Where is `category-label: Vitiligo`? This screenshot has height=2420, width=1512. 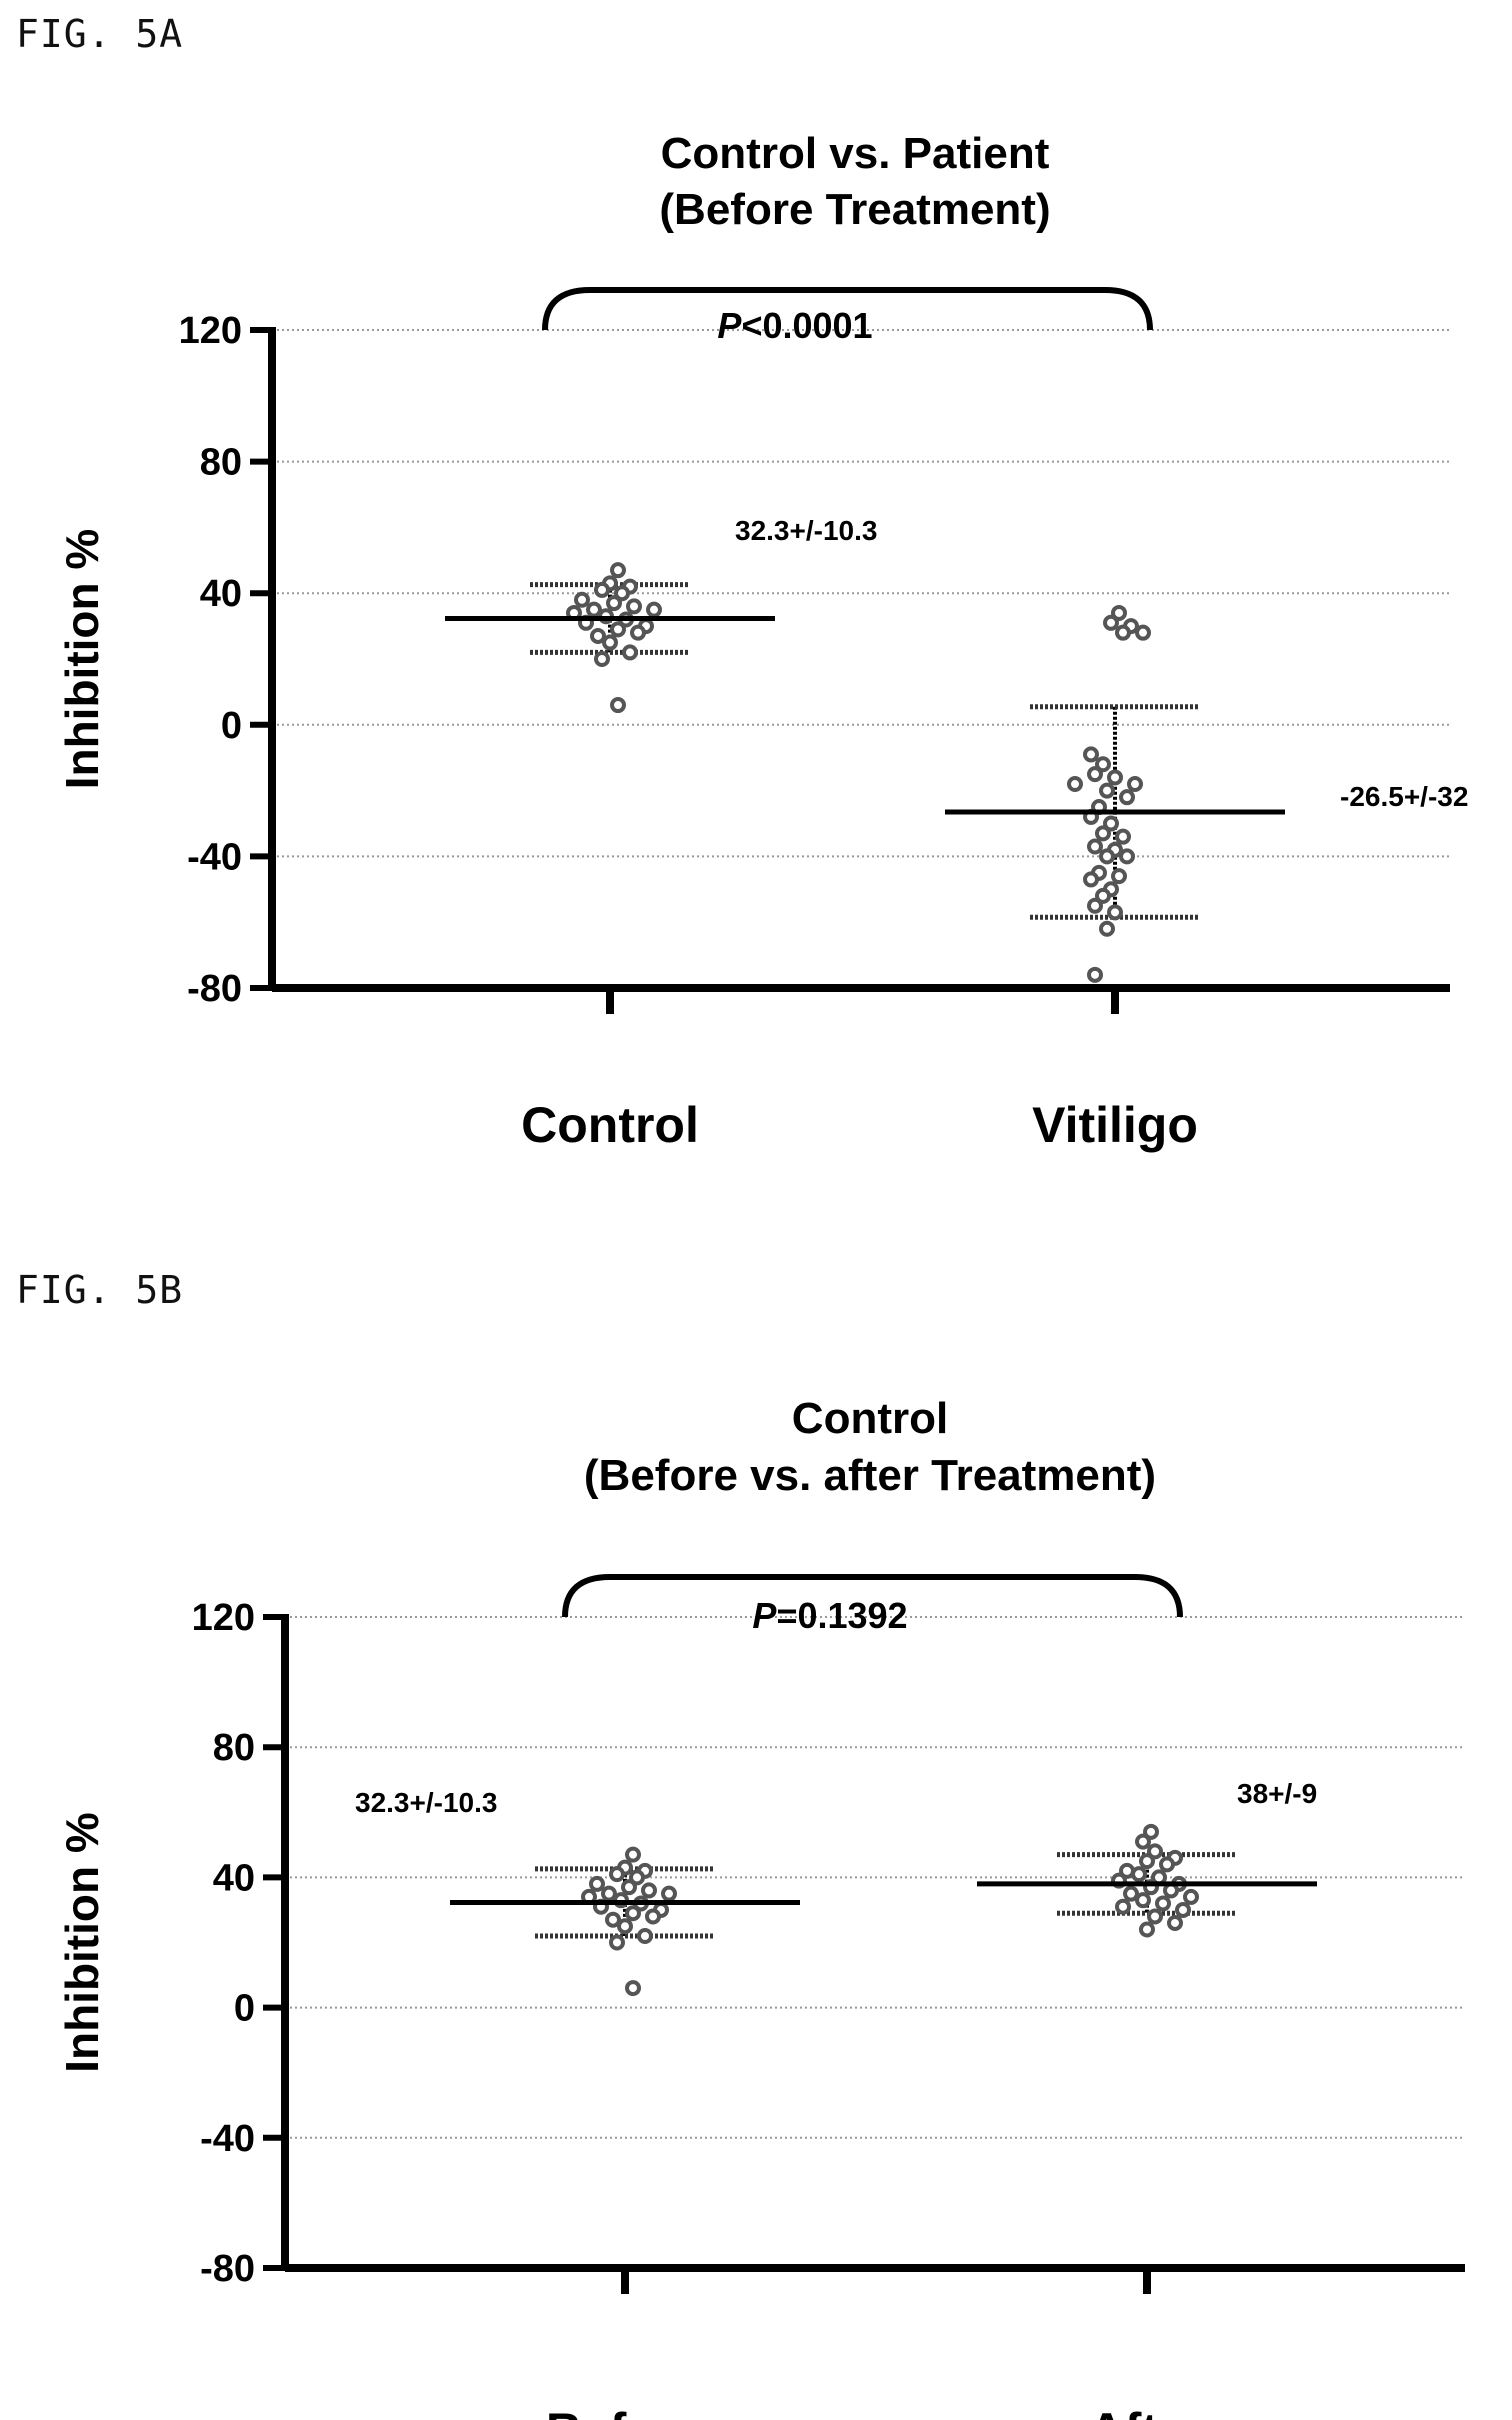
category-label: Vitiligo is located at coordinates (1115, 1125).